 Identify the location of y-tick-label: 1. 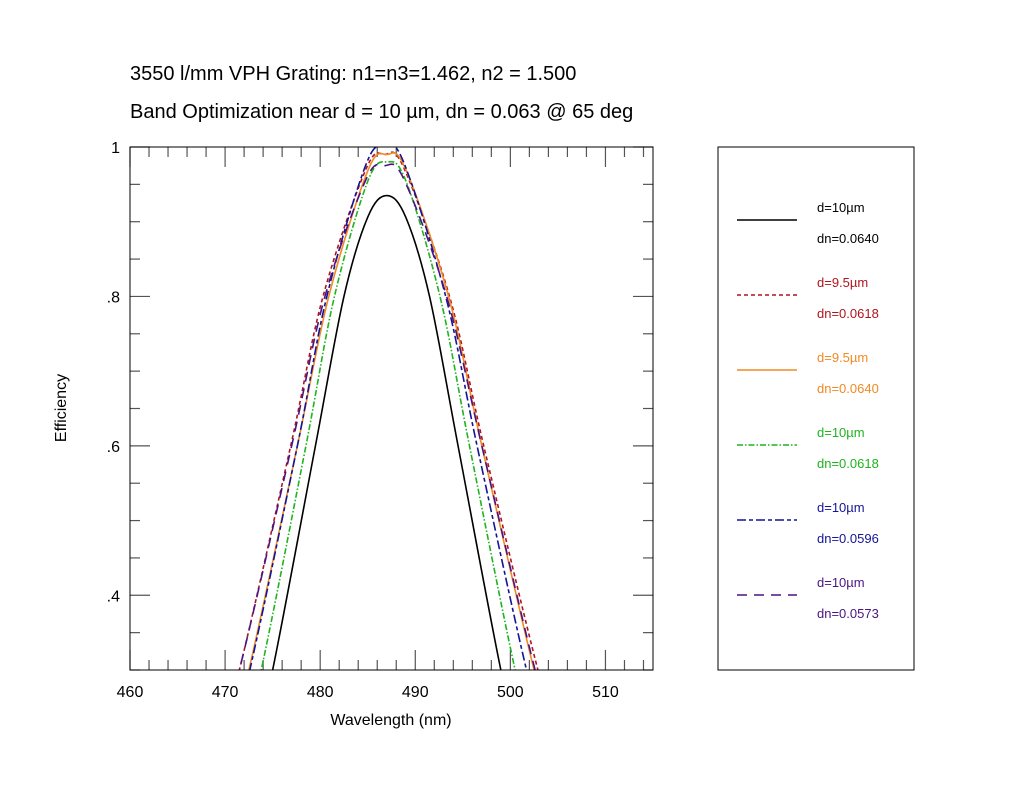
(115, 148).